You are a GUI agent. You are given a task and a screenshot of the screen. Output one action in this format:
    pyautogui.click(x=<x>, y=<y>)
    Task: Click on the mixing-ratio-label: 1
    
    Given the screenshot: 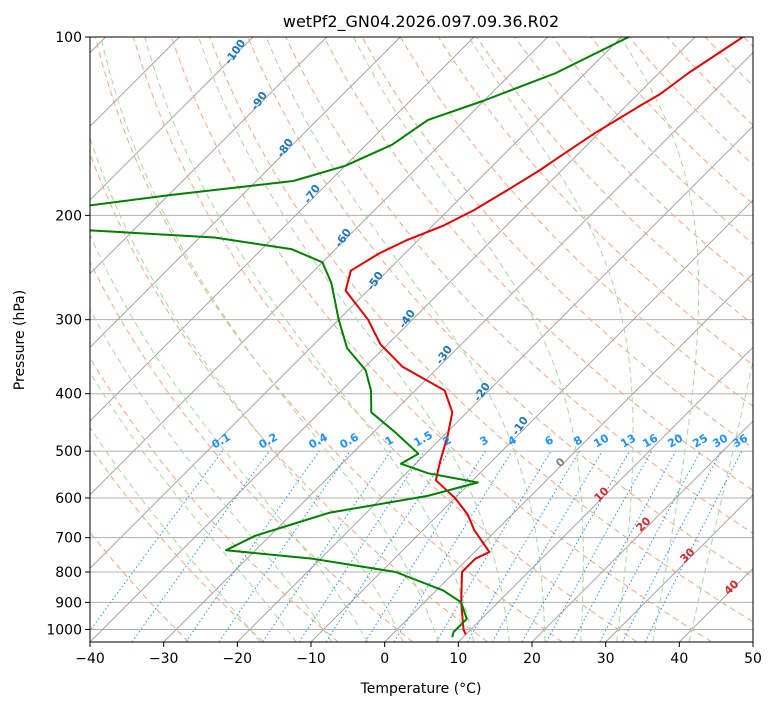 What is the action you would take?
    pyautogui.click(x=389, y=440)
    